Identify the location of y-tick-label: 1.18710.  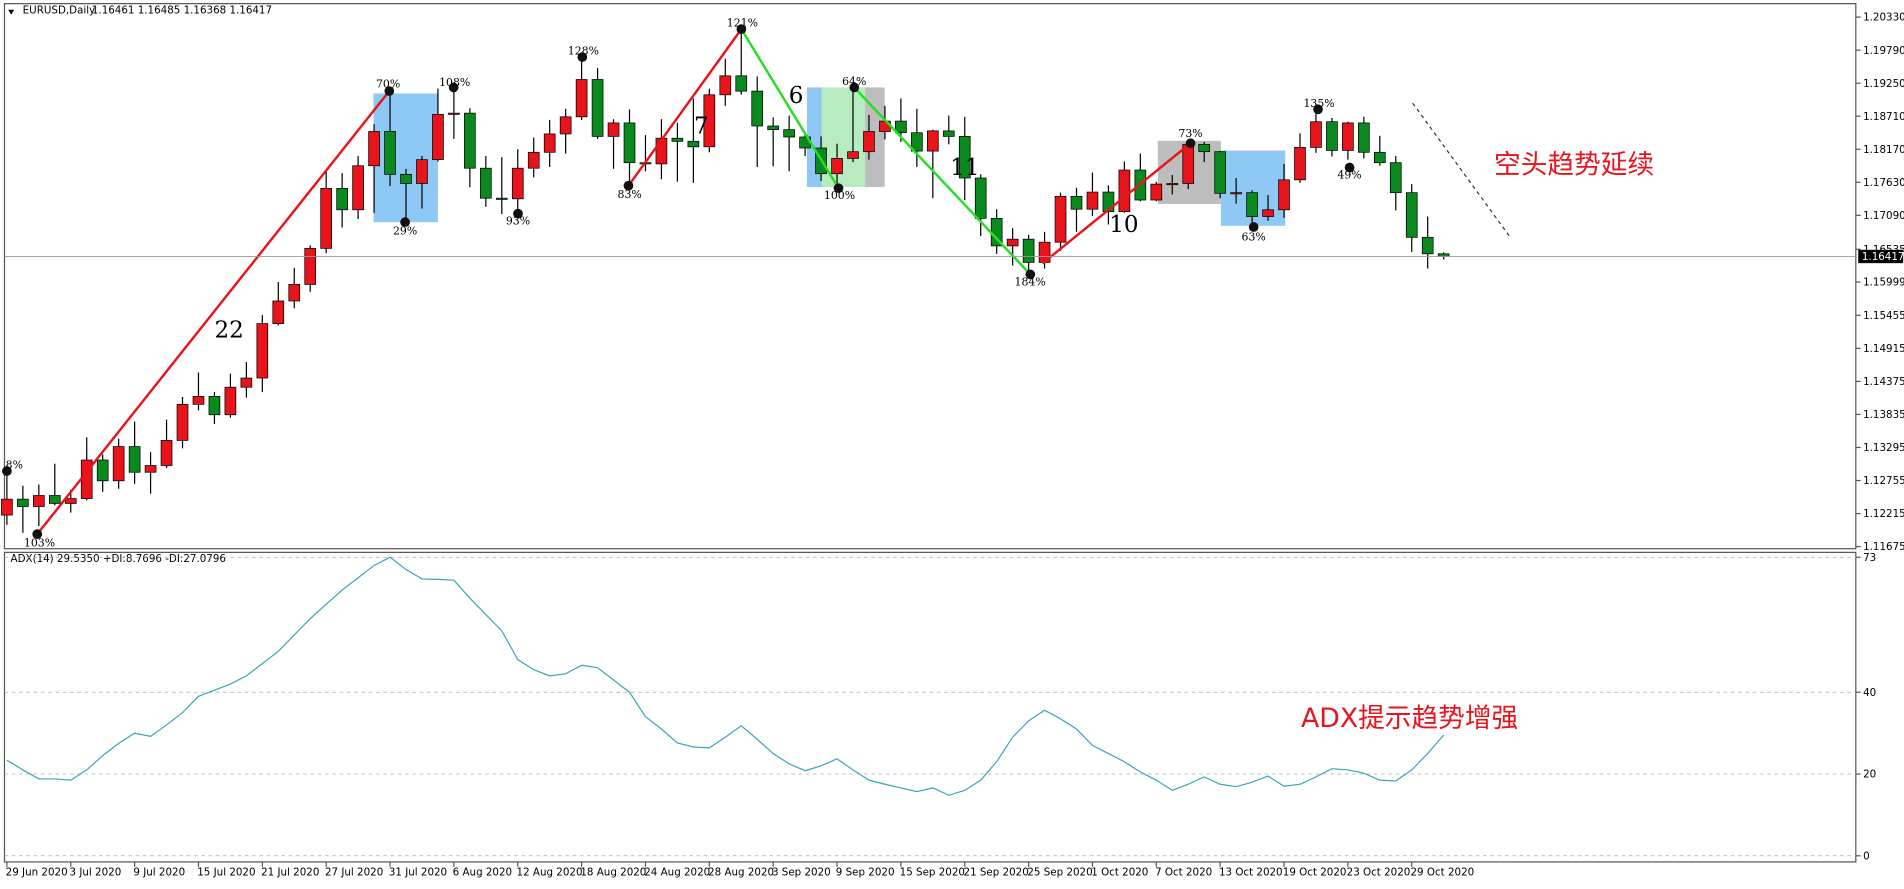
(1883, 117).